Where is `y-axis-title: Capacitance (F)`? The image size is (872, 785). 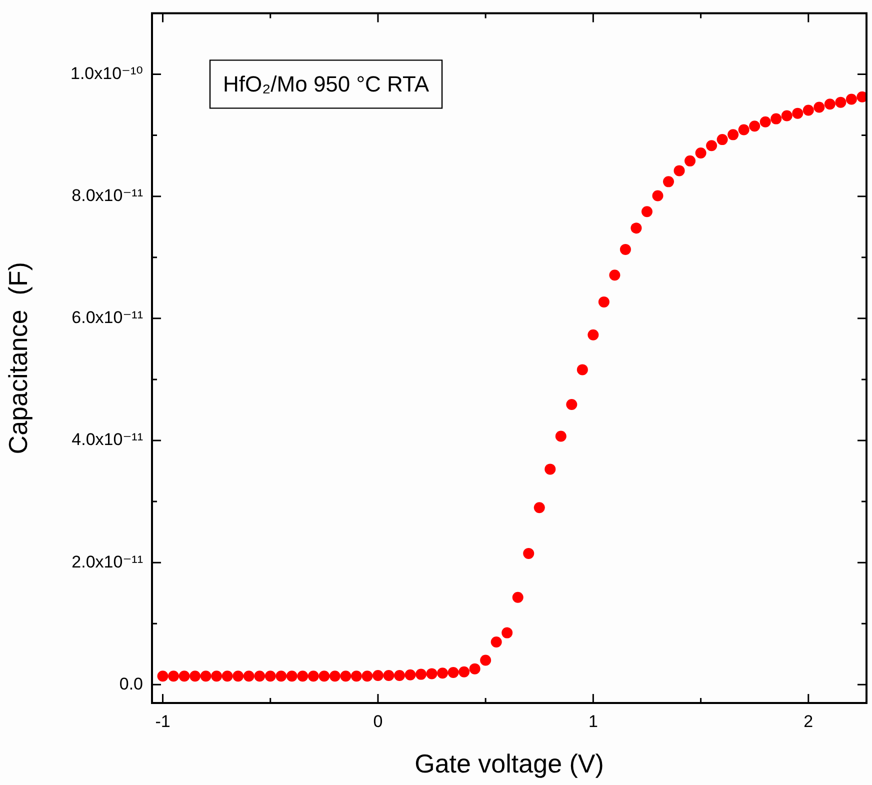
y-axis-title: Capacitance (F) is located at coordinates (17, 358).